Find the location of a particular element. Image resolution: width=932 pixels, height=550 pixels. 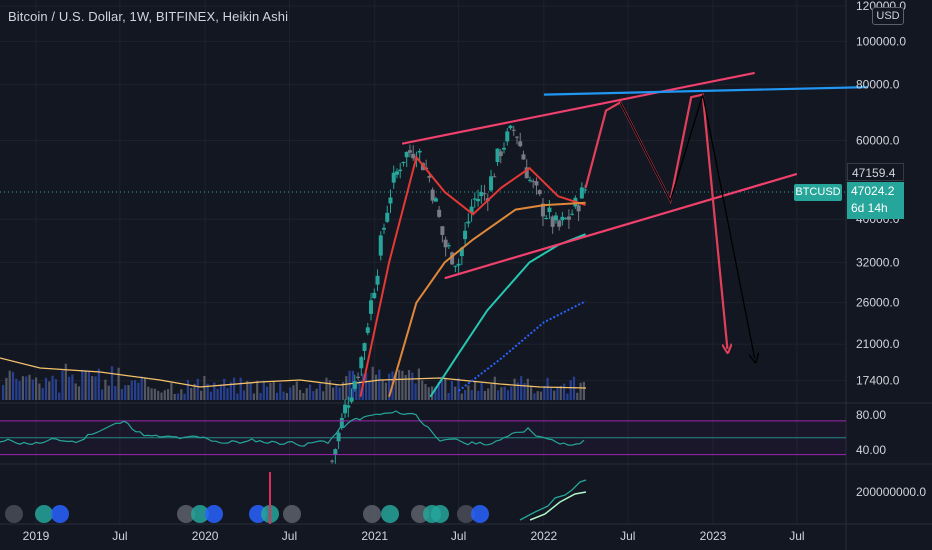

time-axis: 2019 Jul 2020 Jul 2021 Jul 2022 Jul 2023 Jul is located at coordinates (414, 536).